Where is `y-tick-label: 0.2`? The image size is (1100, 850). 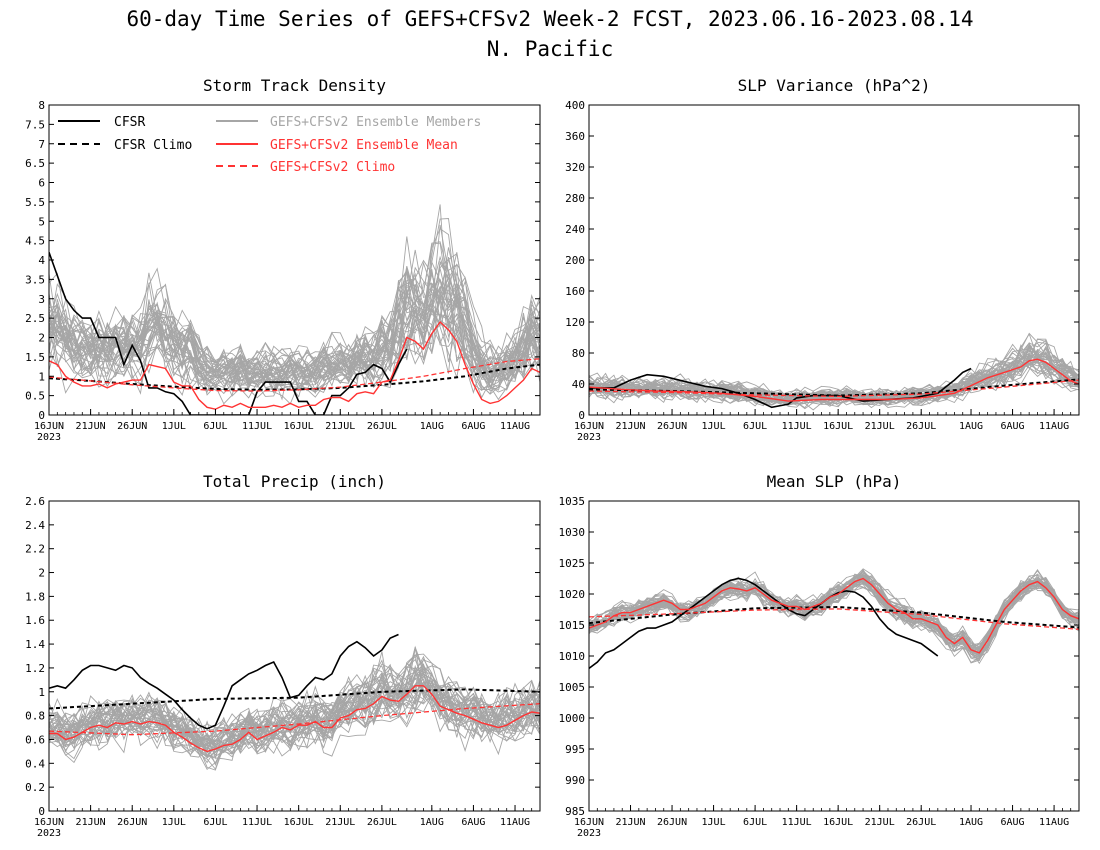 y-tick-label: 0.2 is located at coordinates (35, 787).